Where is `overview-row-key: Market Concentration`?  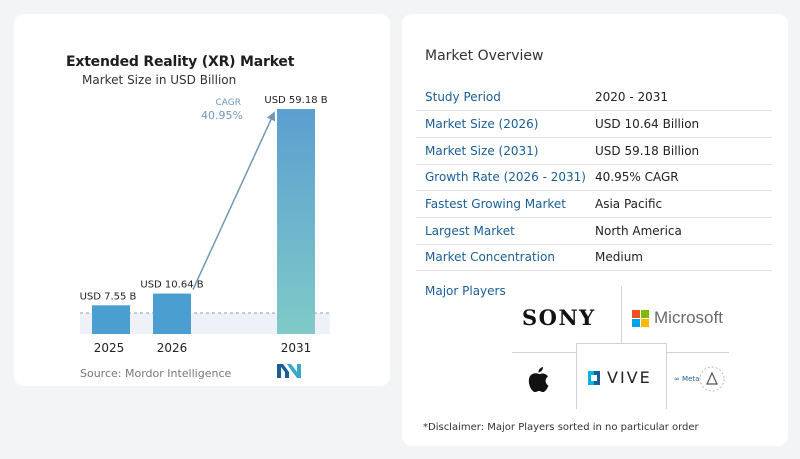
overview-row-key: Market Concentration is located at coordinates (504, 258).